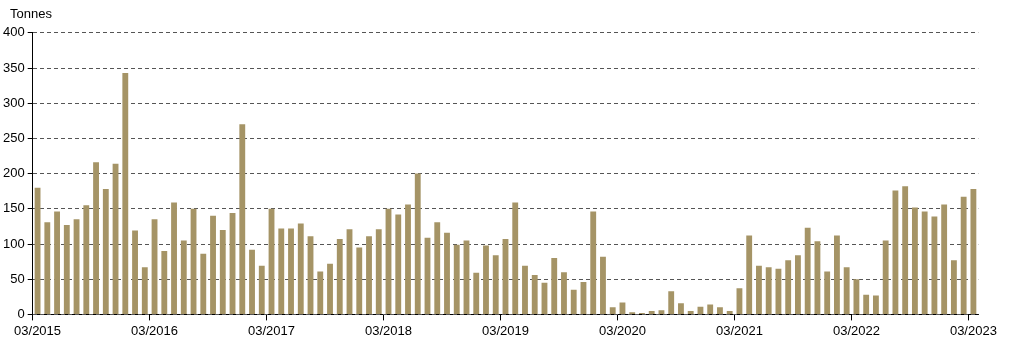  Describe the element at coordinates (13, 243) in the screenshot. I see `y-tick-label: 100` at that location.